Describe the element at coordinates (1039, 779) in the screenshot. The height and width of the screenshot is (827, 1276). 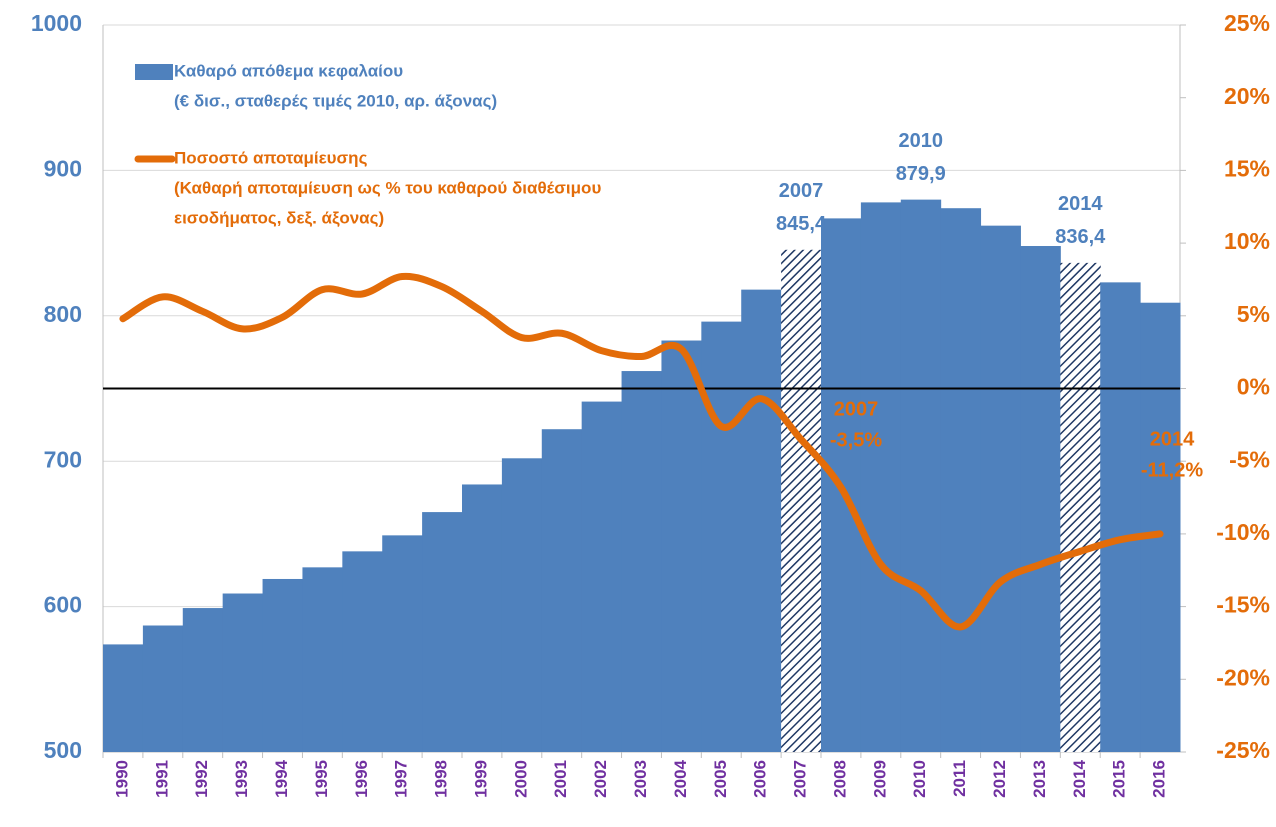
I see `x-tick-label: 2013` at that location.